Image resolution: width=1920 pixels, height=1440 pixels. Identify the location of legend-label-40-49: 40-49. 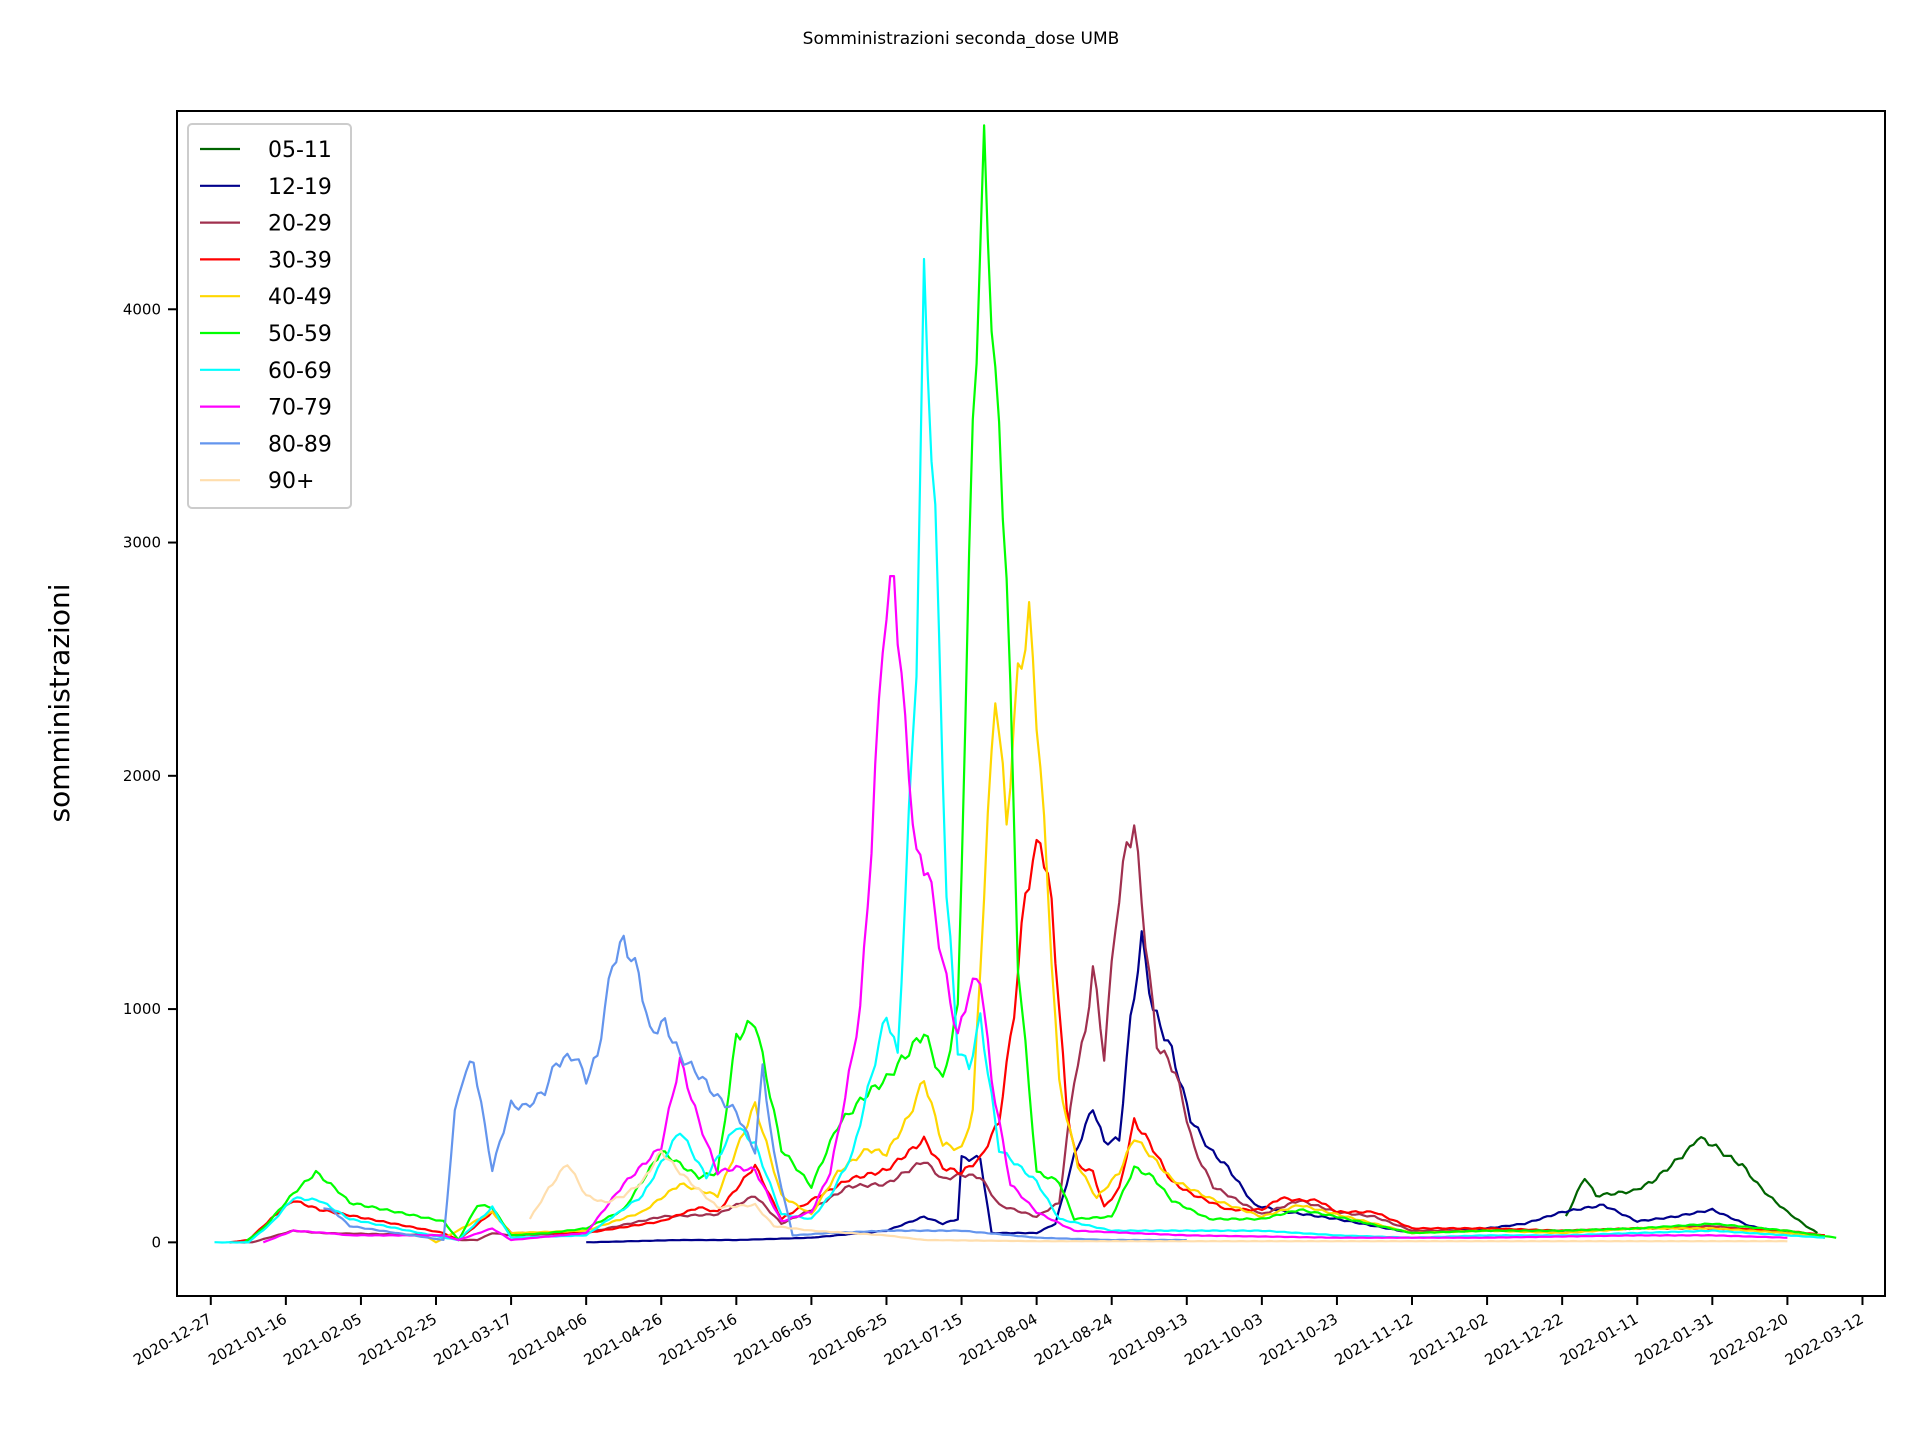
(300, 297).